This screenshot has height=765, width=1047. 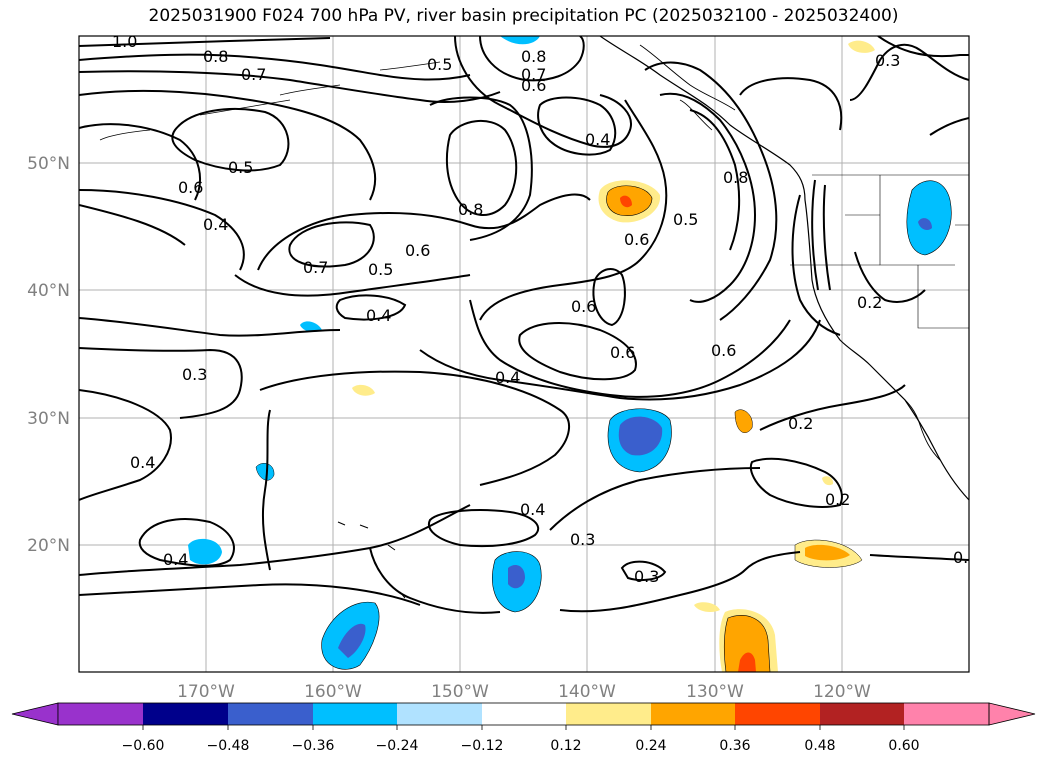 I want to click on lon-label-170w: 170°W, so click(x=206, y=692).